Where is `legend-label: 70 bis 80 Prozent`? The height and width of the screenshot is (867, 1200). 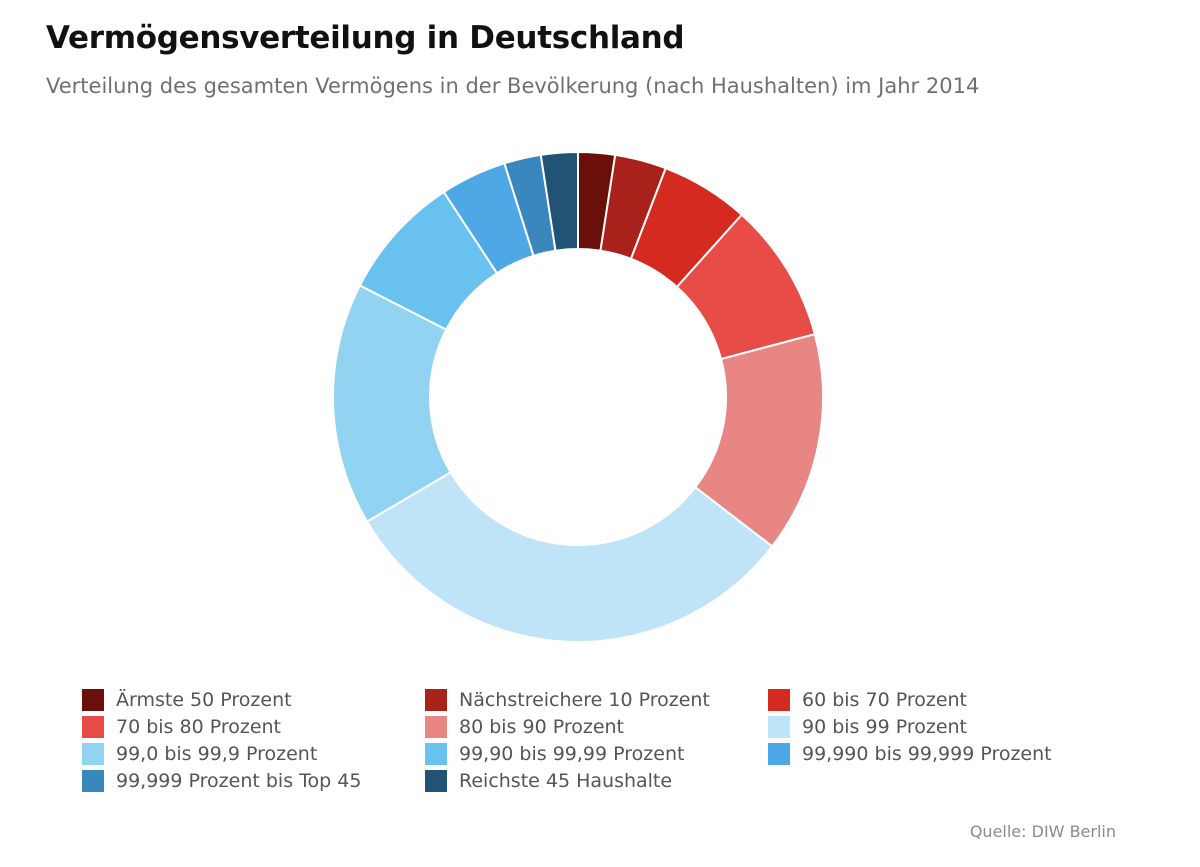
legend-label: 70 bis 80 Prozent is located at coordinates (199, 727).